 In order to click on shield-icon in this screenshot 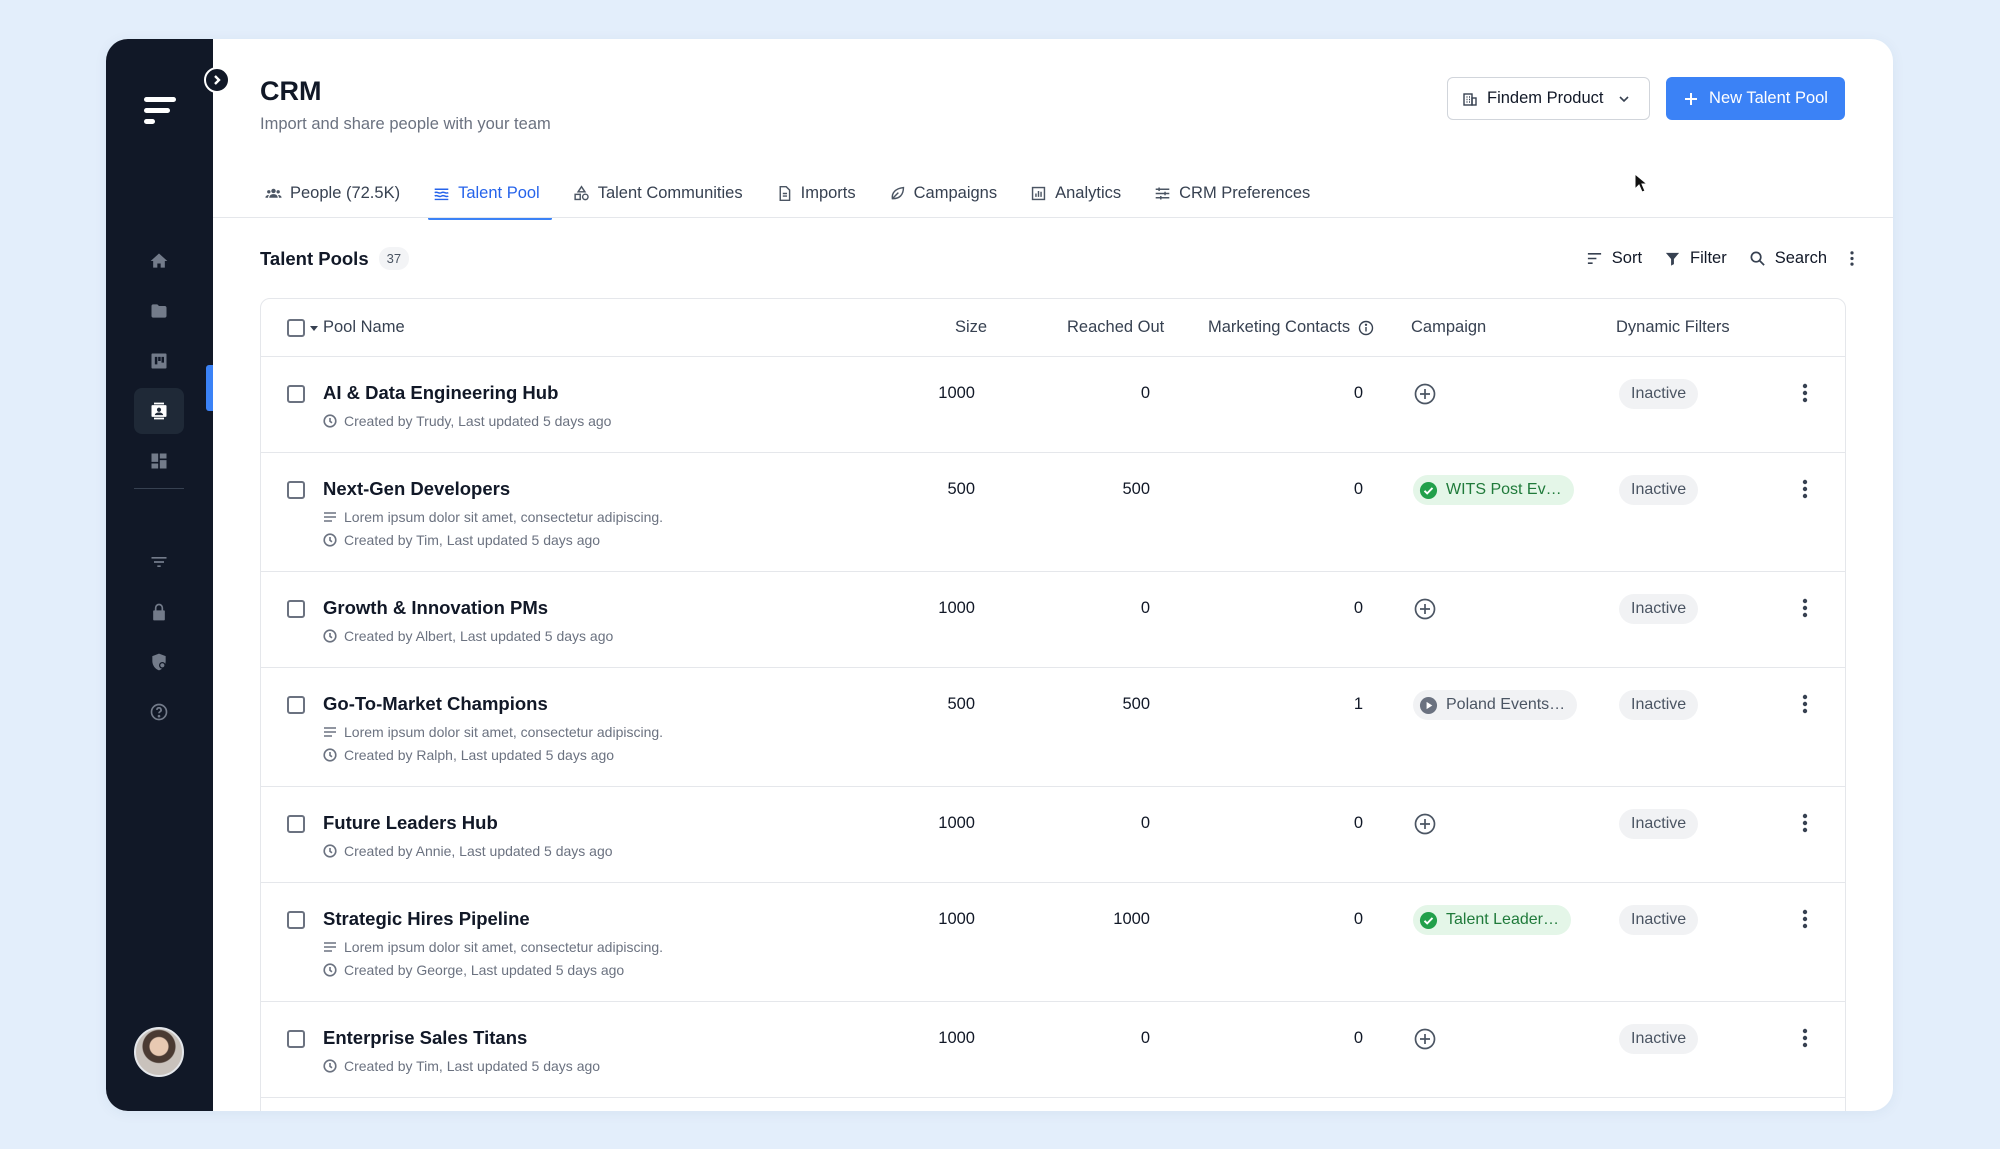, I will do `click(159, 662)`.